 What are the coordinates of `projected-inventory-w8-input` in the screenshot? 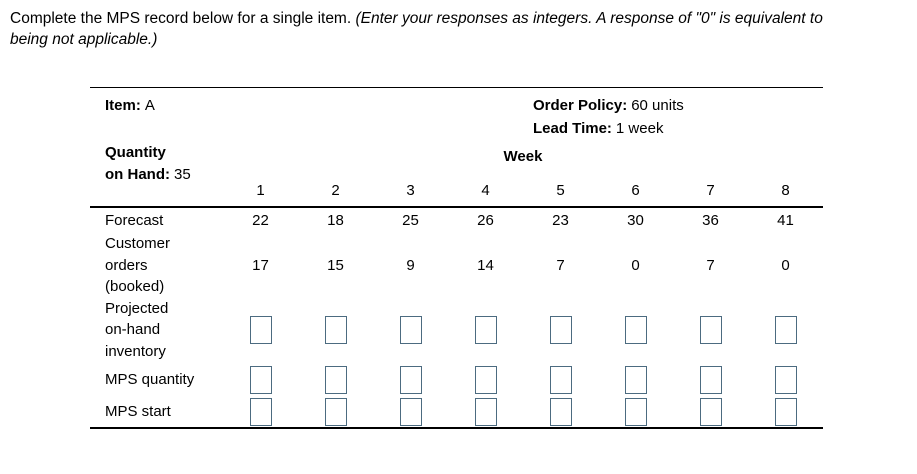 It's located at (785, 330).